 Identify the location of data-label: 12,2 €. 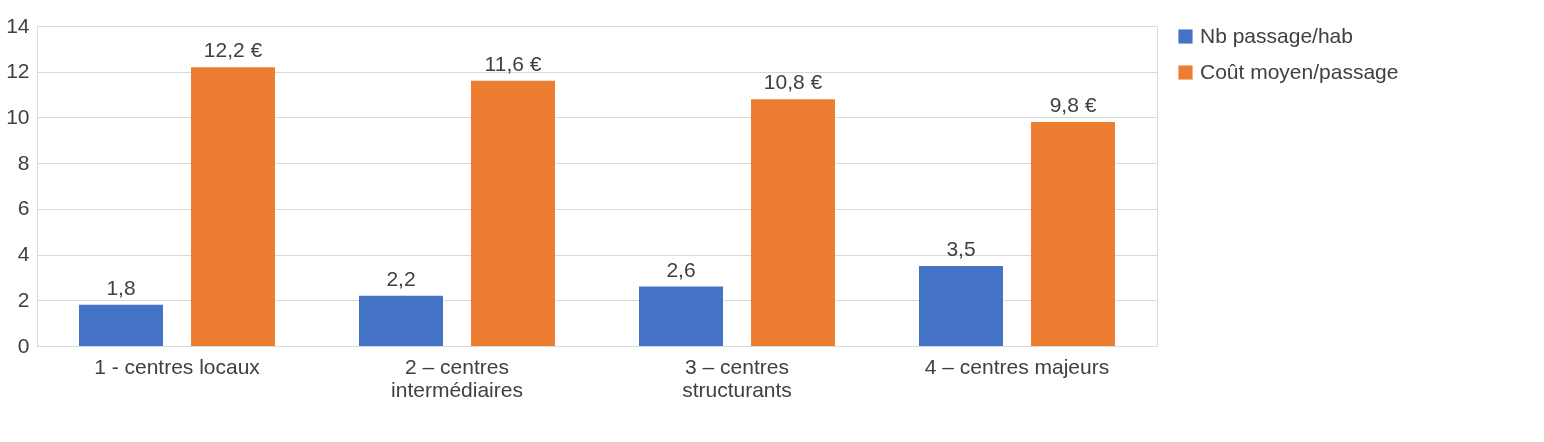
(233, 50).